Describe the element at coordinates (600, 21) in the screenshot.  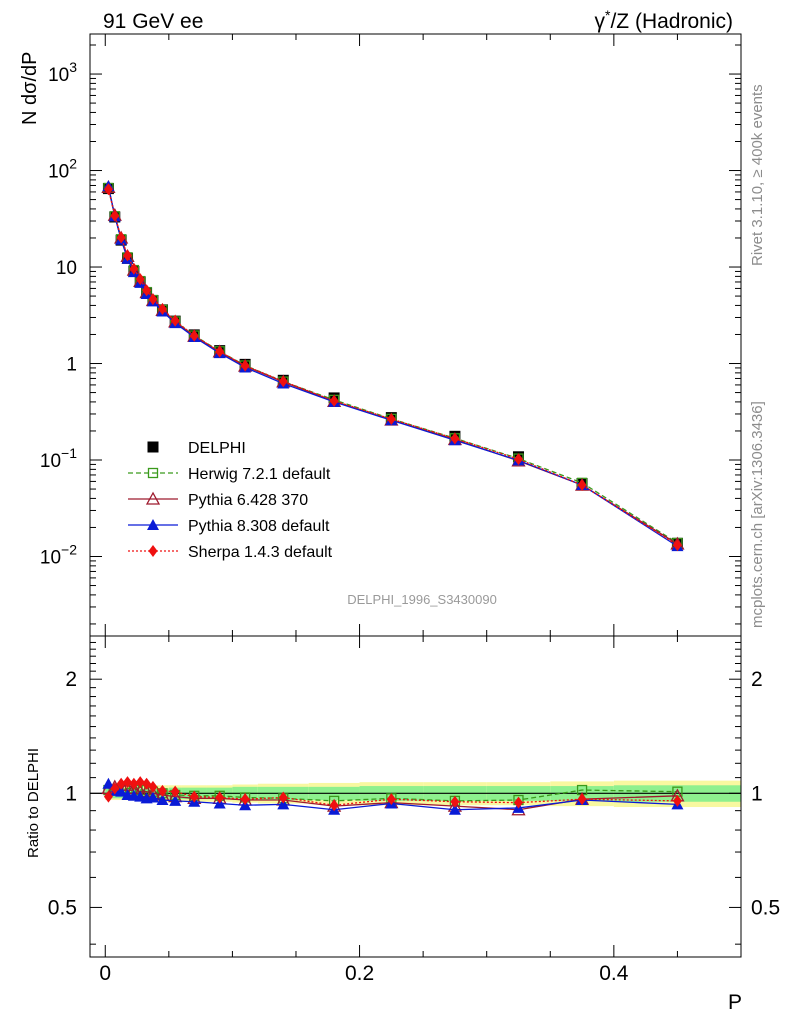
I see `header-gamma: γ` at that location.